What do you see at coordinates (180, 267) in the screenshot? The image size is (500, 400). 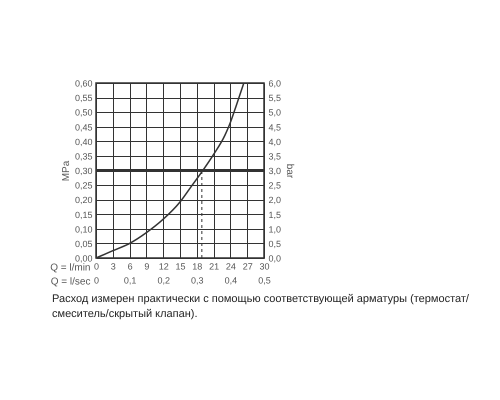 I see `x-tick-label: 15` at bounding box center [180, 267].